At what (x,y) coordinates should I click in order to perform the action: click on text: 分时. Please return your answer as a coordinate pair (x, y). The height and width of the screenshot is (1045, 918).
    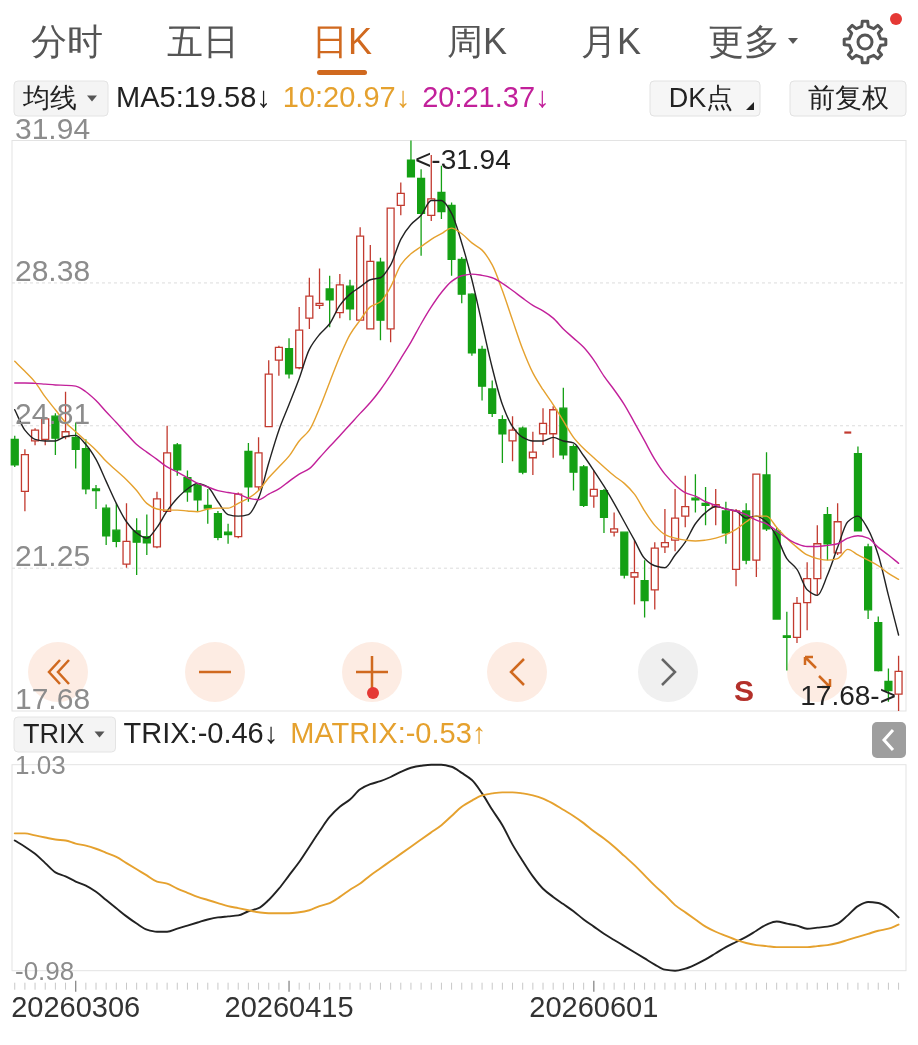
    Looking at the image, I should click on (67, 41).